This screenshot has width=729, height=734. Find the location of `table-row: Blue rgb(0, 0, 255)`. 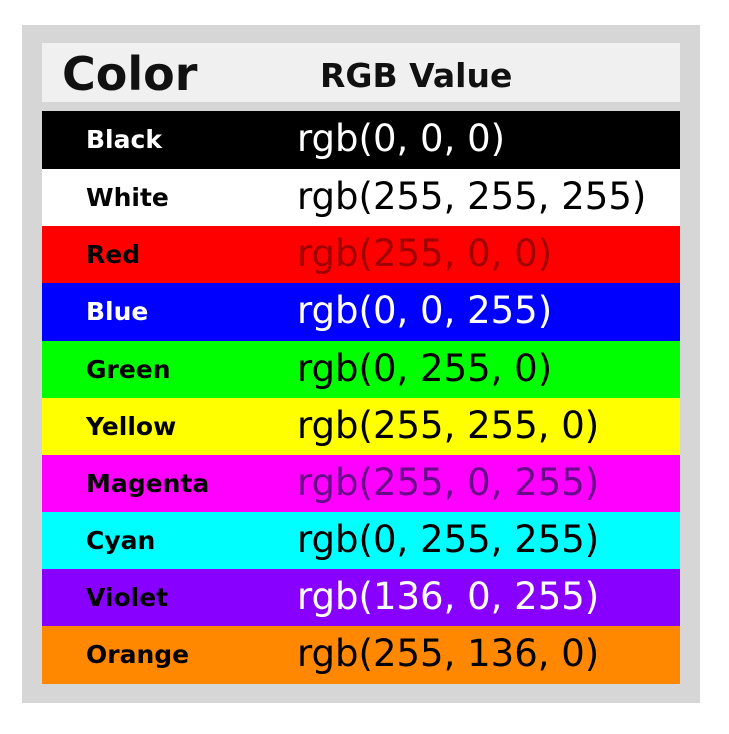

table-row: Blue rgb(0, 0, 255) is located at coordinates (361, 312).